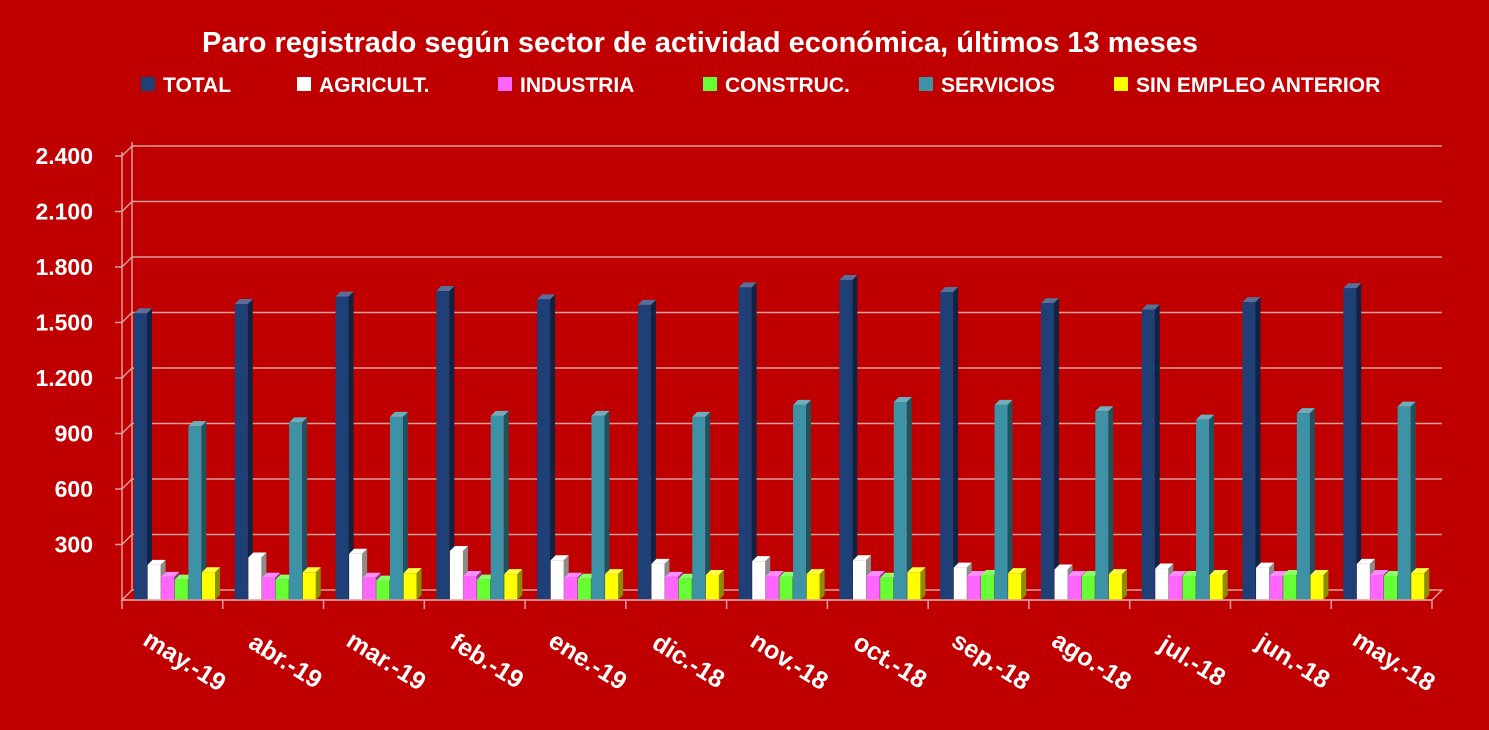 This screenshot has width=1489, height=730. I want to click on x-tick-label: dic.-18, so click(688, 661).